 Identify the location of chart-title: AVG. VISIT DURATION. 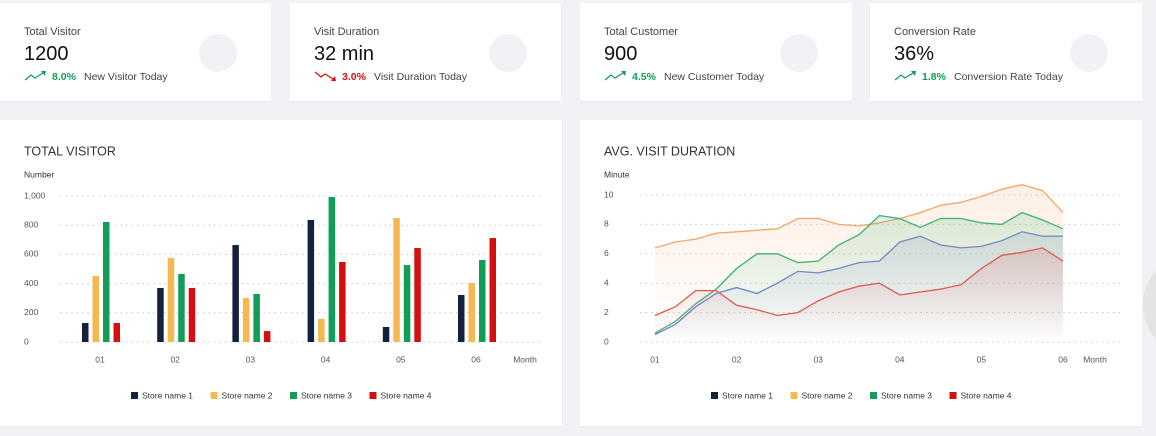
(669, 151).